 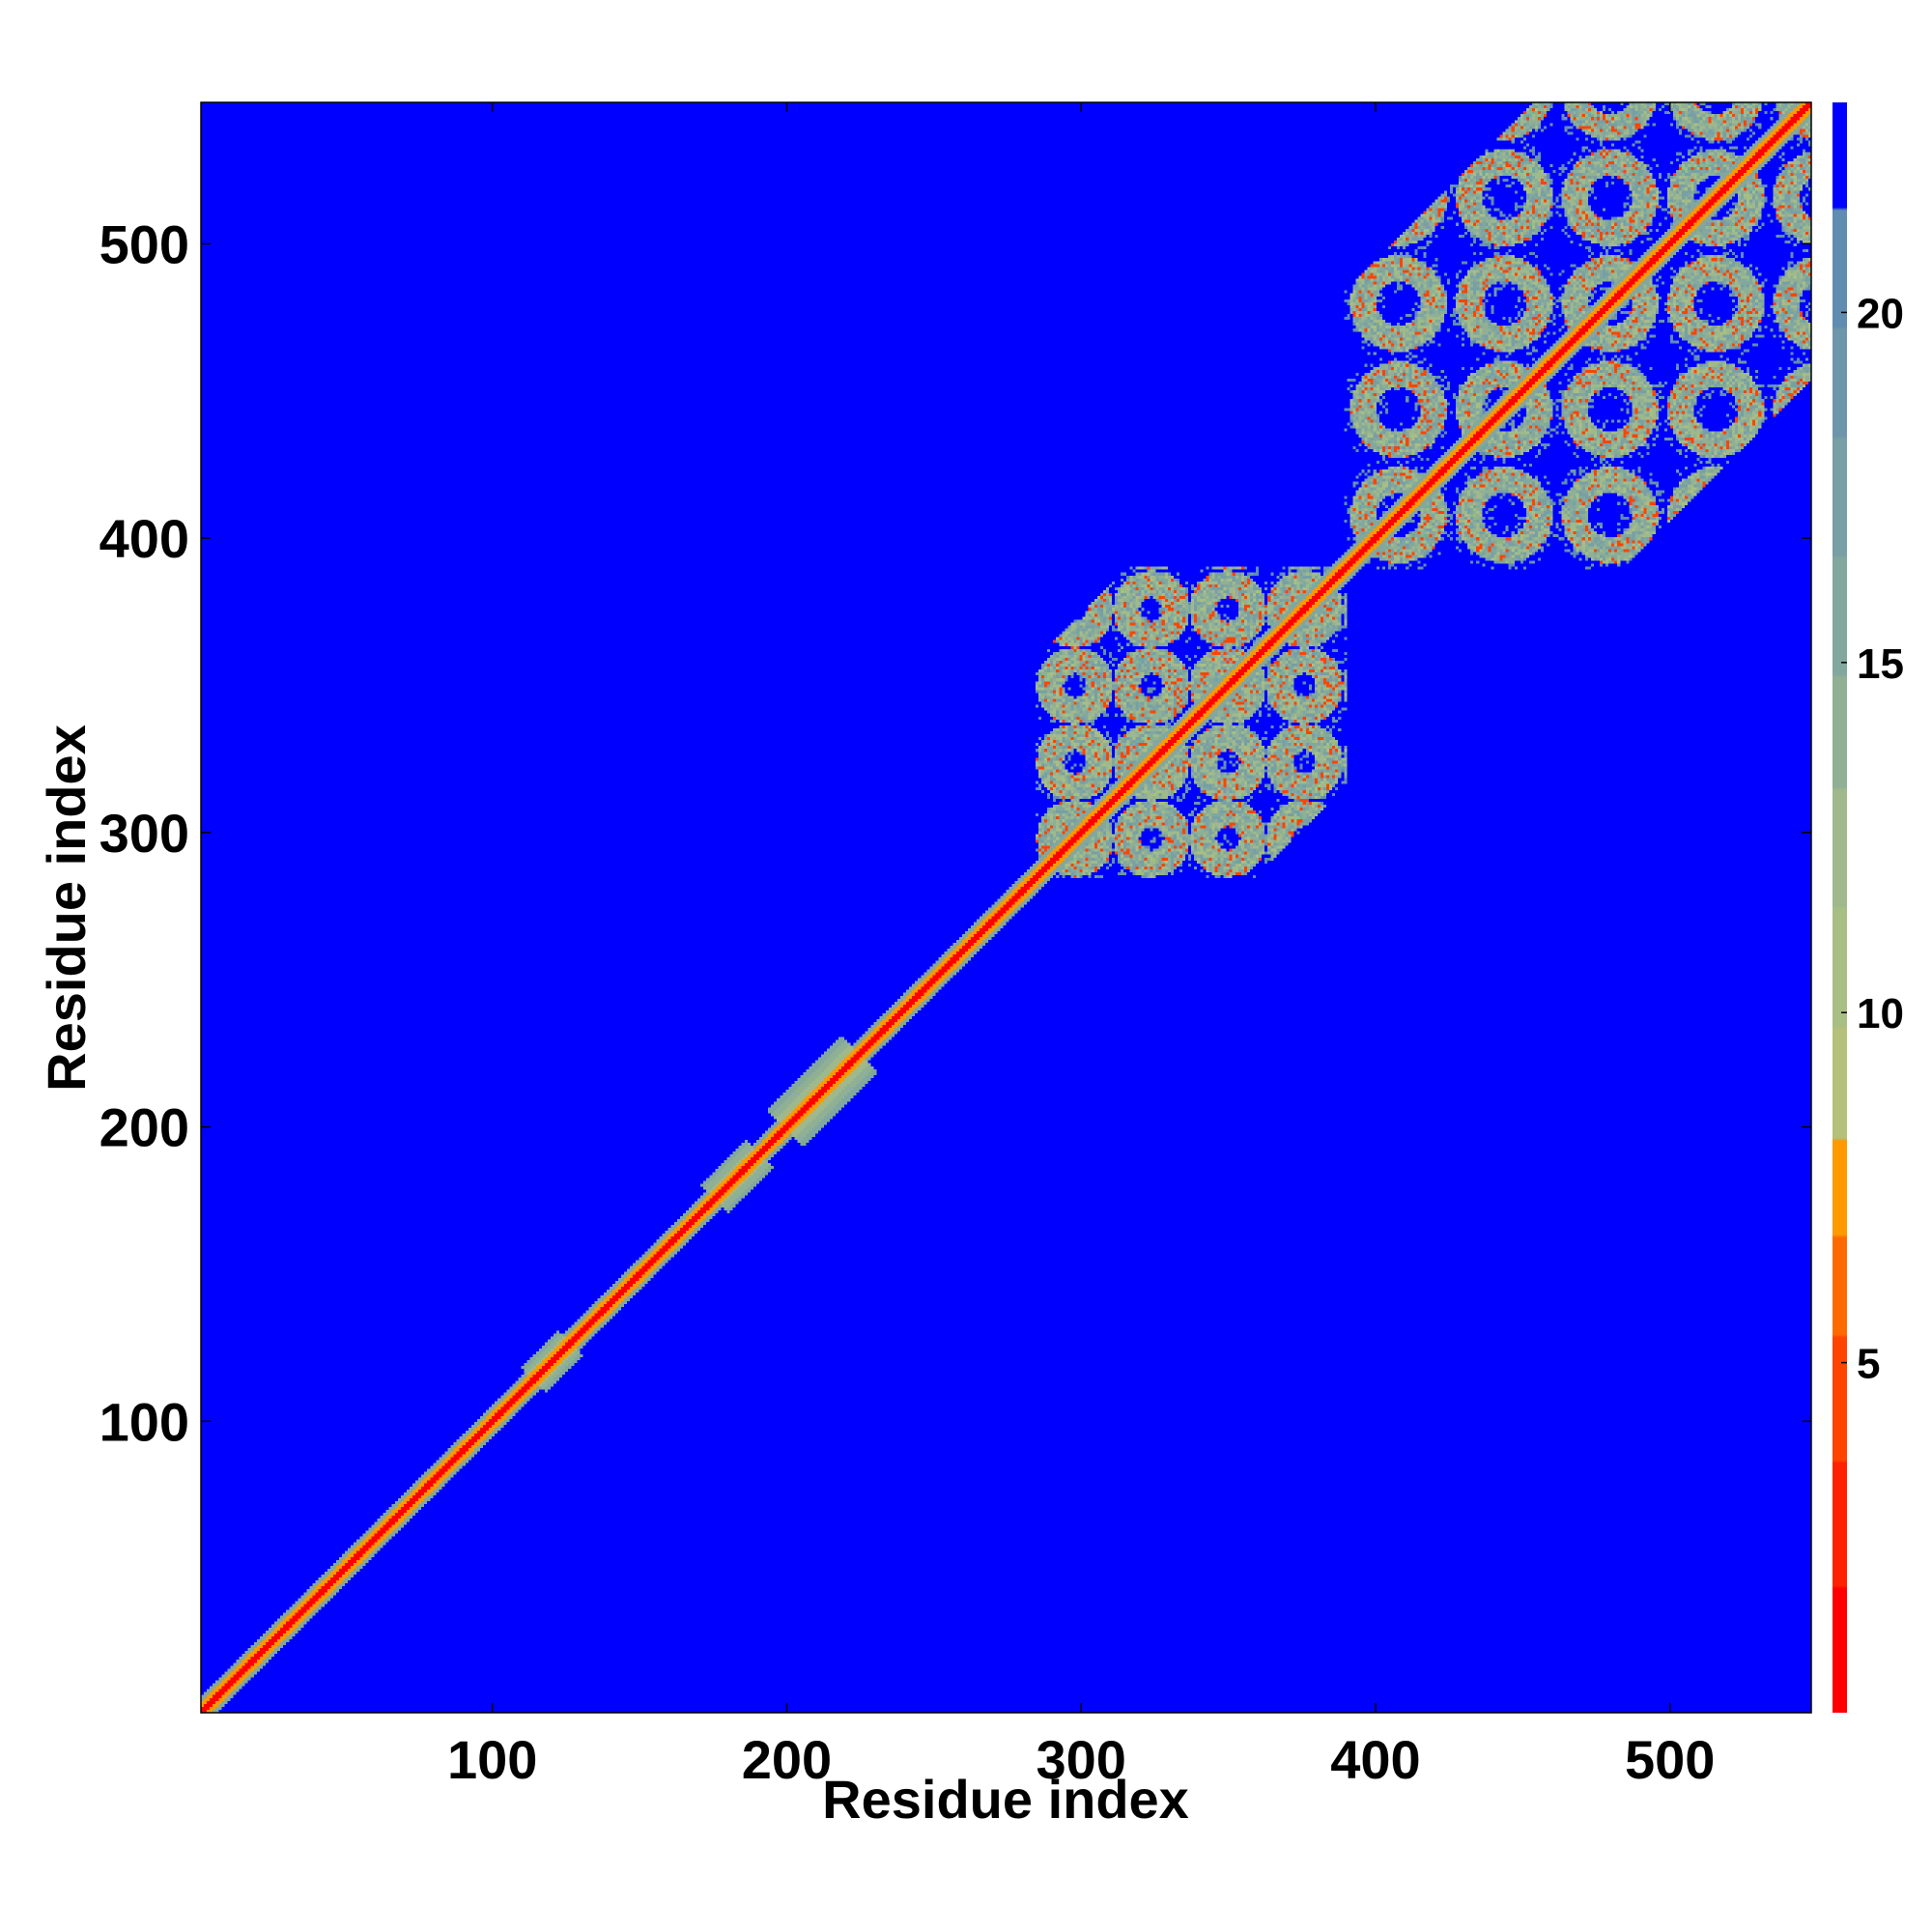 I want to click on x-tick-label: 400, so click(x=1375, y=1759).